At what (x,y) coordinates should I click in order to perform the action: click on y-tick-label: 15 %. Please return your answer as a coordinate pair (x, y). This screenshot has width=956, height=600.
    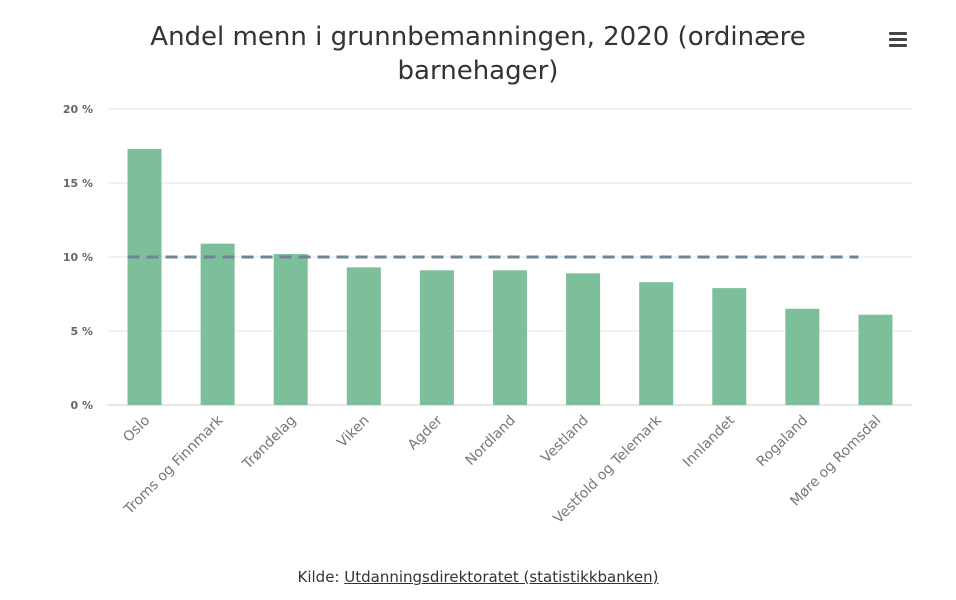
    Looking at the image, I should click on (78, 183).